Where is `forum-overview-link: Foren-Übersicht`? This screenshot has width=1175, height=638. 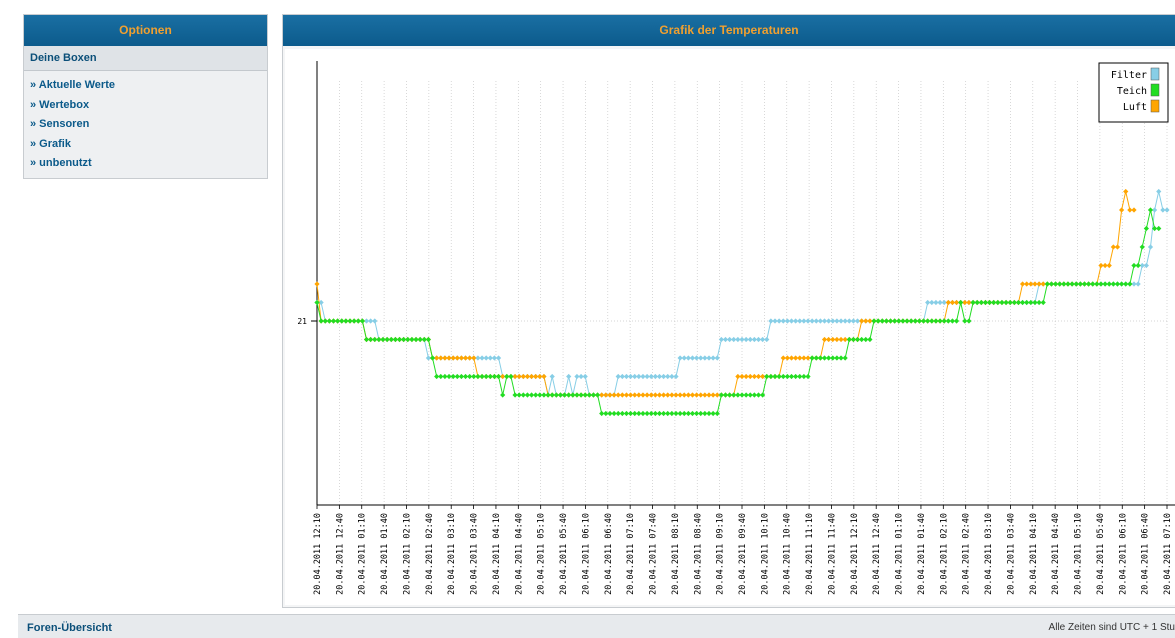 forum-overview-link: Foren-Übersicht is located at coordinates (69, 628).